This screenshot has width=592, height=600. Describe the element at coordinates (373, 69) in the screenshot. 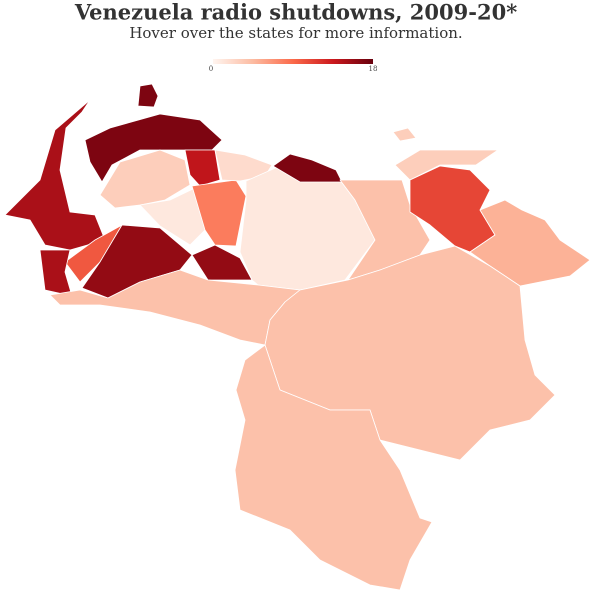

I see `legend-max: 18` at that location.